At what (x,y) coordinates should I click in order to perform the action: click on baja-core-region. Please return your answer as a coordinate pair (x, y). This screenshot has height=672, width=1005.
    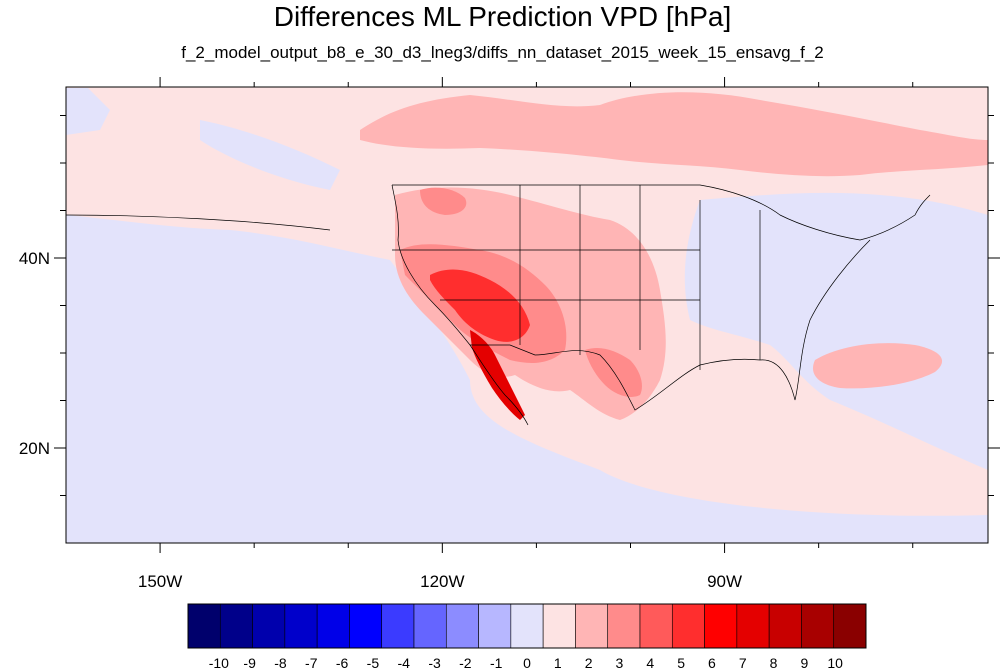
    Looking at the image, I should click on (497, 375).